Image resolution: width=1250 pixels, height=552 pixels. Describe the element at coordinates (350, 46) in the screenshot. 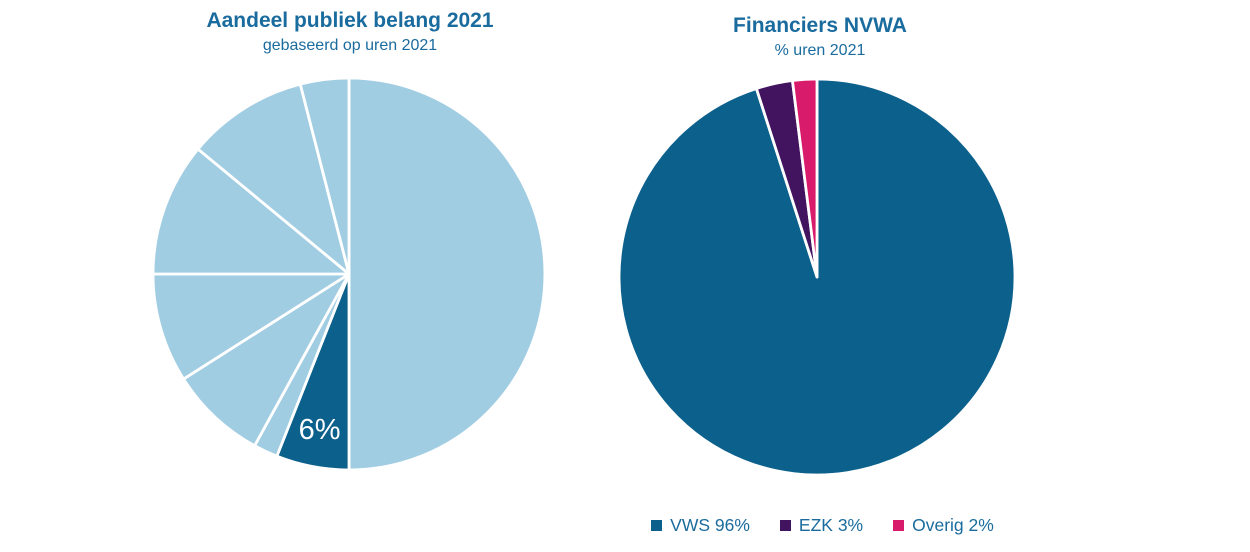

I see `left-chart-subtitle: gebaseerd op uren 2021` at that location.